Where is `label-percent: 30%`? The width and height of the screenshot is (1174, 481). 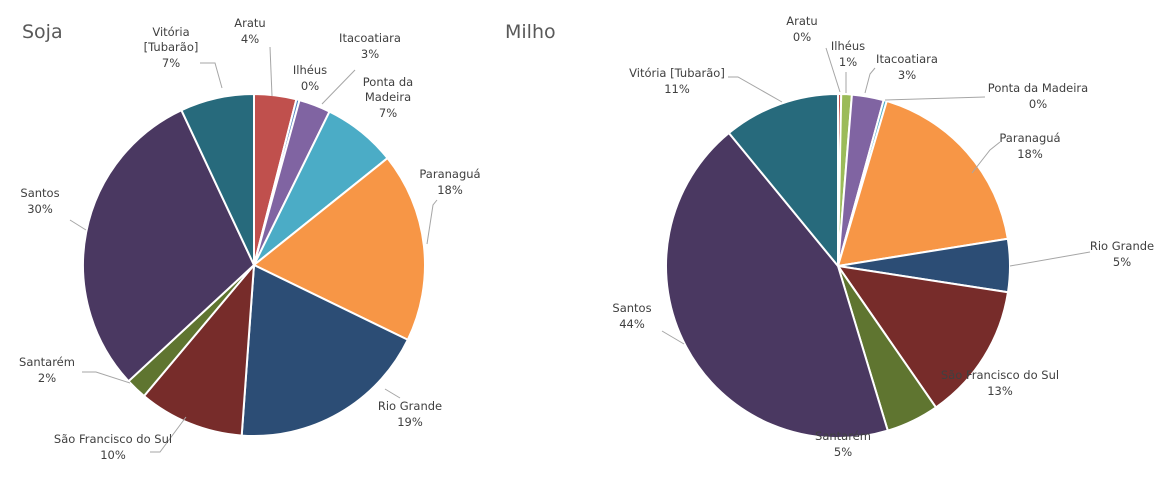
label-percent: 30% is located at coordinates (40, 209).